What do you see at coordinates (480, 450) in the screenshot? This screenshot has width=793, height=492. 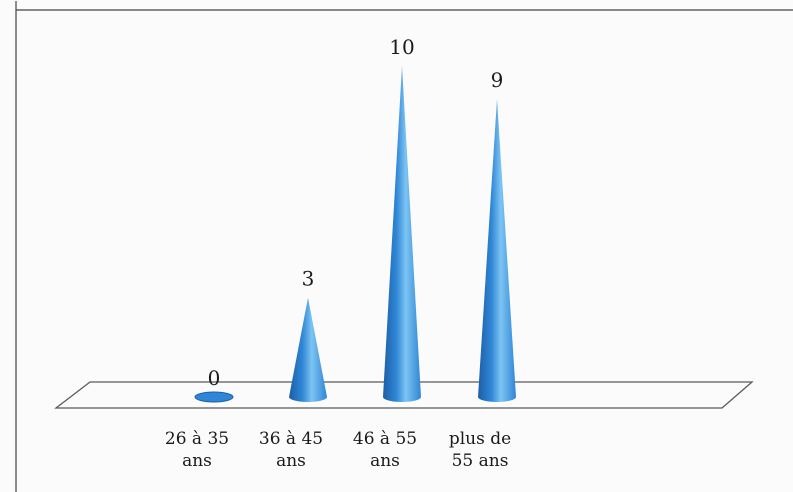 I see `tick-label-plus-de-55-ans: plus de 55 ans` at bounding box center [480, 450].